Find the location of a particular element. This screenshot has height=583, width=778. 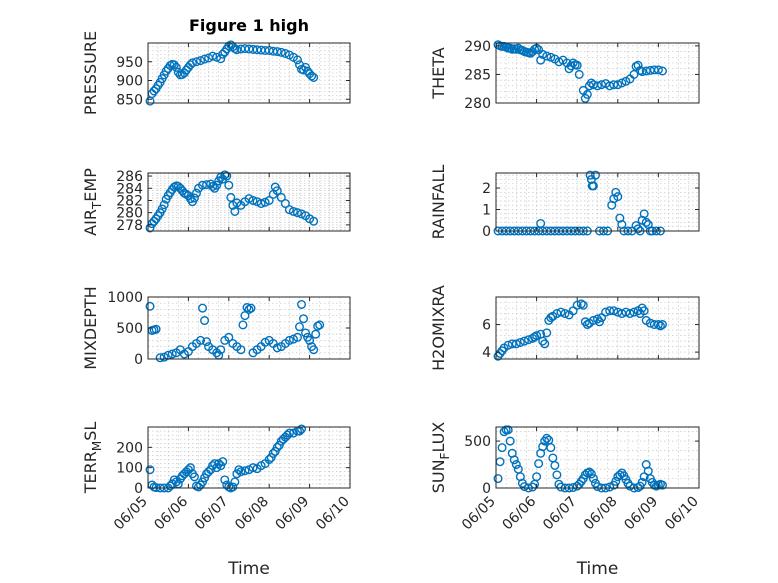

x-tick-label: 06/05 is located at coordinates (479, 514).